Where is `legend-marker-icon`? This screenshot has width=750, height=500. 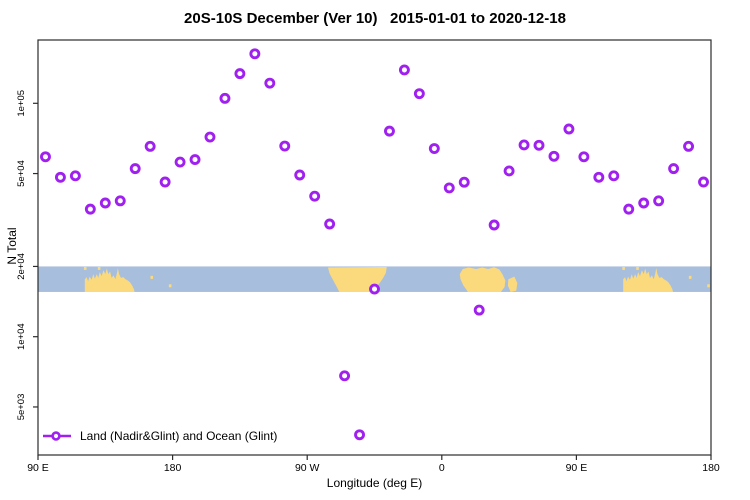
legend-marker-icon is located at coordinates (57, 436).